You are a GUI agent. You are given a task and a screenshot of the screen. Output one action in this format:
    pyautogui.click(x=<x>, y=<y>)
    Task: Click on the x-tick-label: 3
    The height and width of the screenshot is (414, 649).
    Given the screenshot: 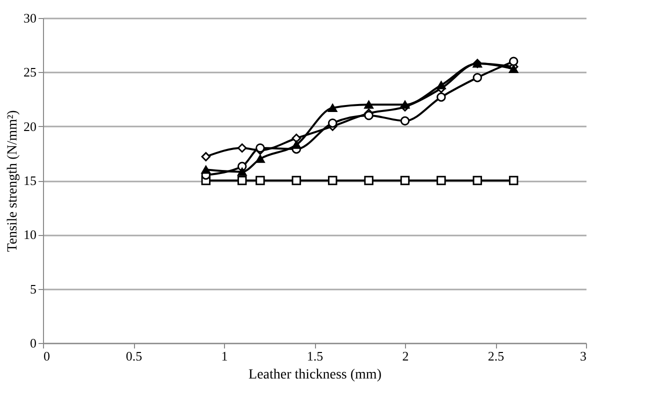 What is the action you would take?
    pyautogui.click(x=583, y=356)
    